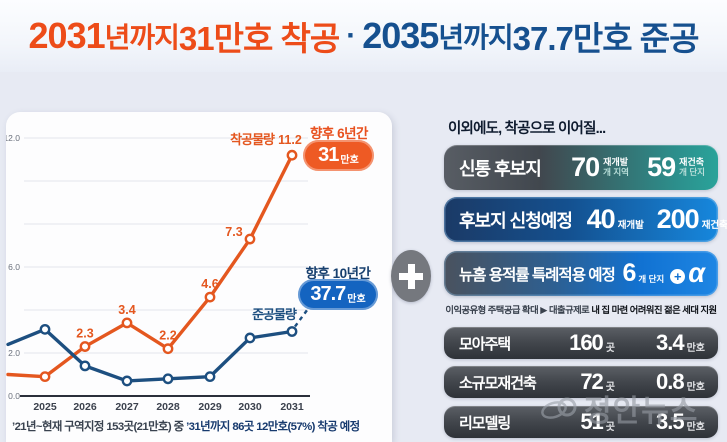 Image resolution: width=727 pixels, height=442 pixels. I want to click on headline-segment: 년까지, so click(142, 37).